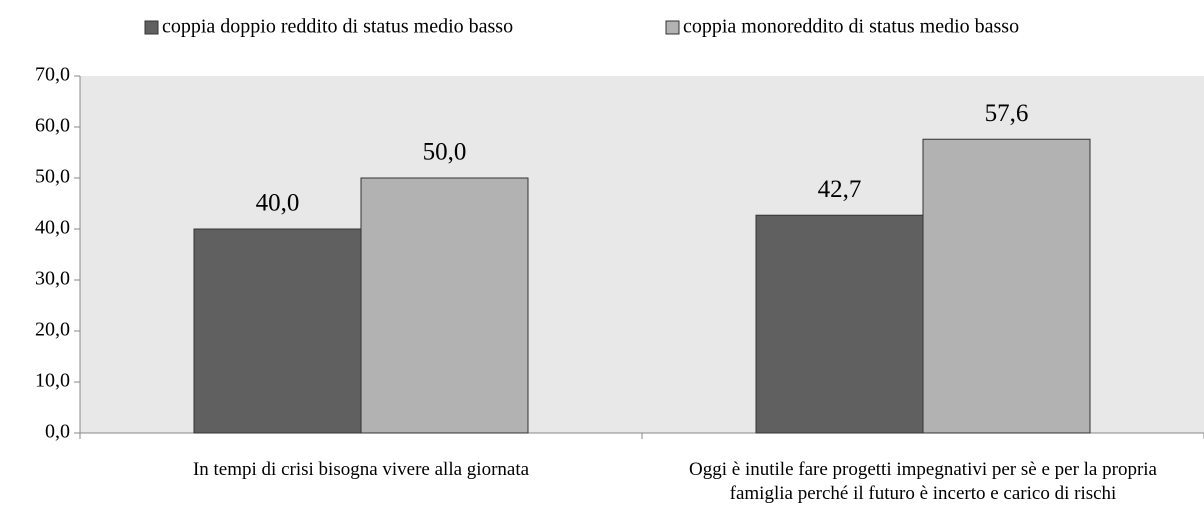 This screenshot has width=1204, height=512. What do you see at coordinates (278, 203) in the screenshot?
I see `data-label: 40,0` at bounding box center [278, 203].